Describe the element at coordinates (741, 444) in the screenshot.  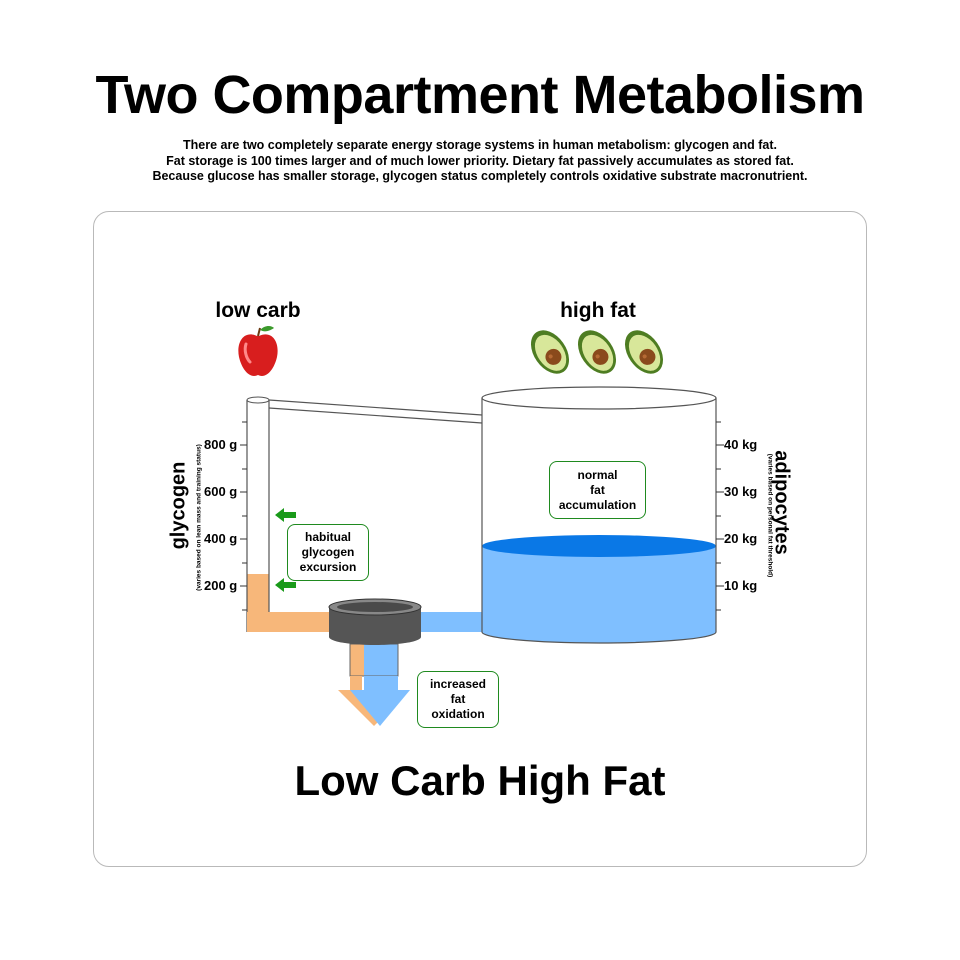
I see `adipocytes-tick: 40 kg` at that location.